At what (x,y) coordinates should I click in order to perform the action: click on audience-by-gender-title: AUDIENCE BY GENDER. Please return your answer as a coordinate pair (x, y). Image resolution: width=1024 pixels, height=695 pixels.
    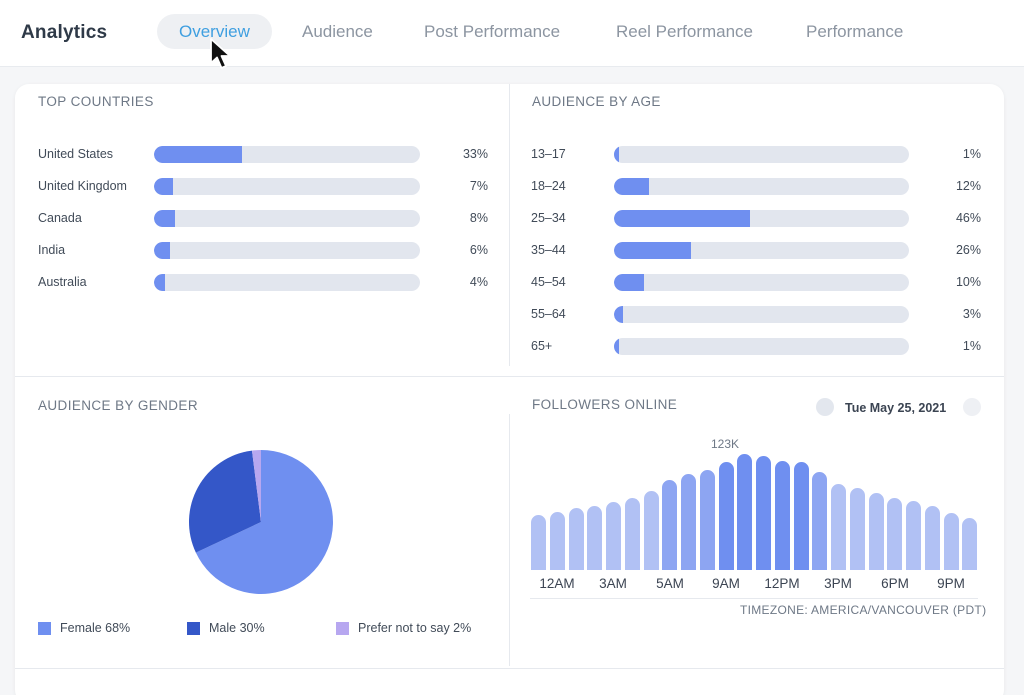
    Looking at the image, I should click on (118, 405).